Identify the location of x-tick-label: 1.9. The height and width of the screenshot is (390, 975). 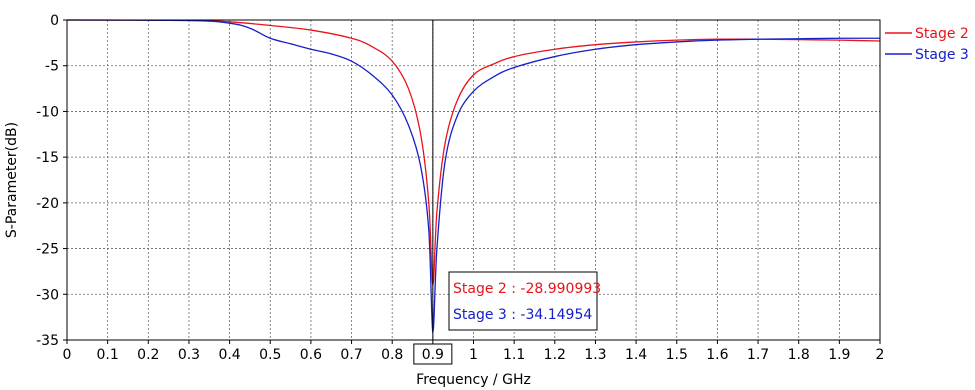
(839, 355).